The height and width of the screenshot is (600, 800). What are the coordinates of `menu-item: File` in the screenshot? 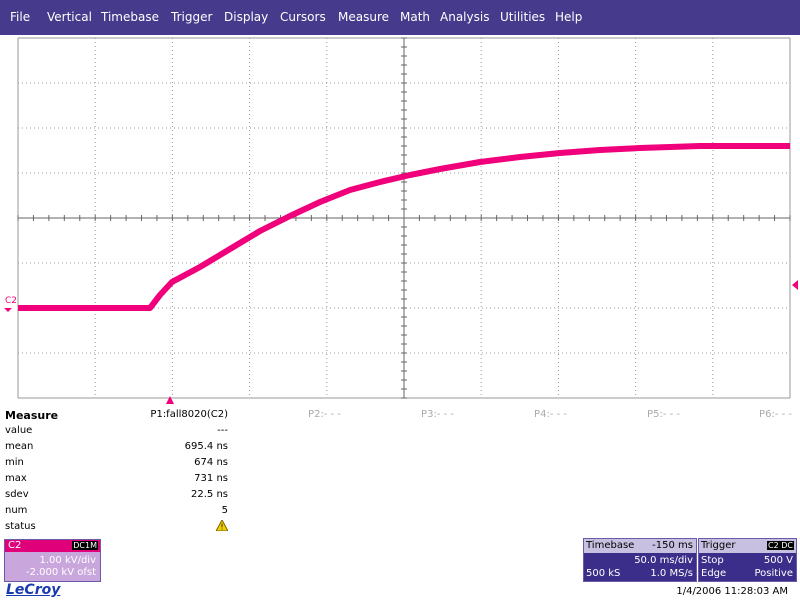 It's located at (20, 17).